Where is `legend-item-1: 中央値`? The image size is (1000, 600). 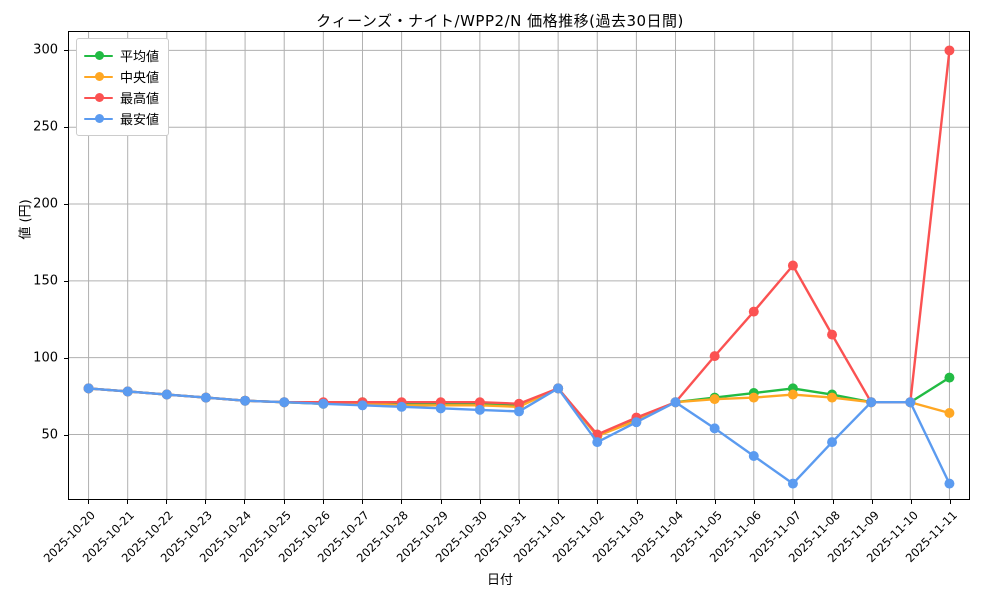
legend-item-1: 中央値 is located at coordinates (121, 76).